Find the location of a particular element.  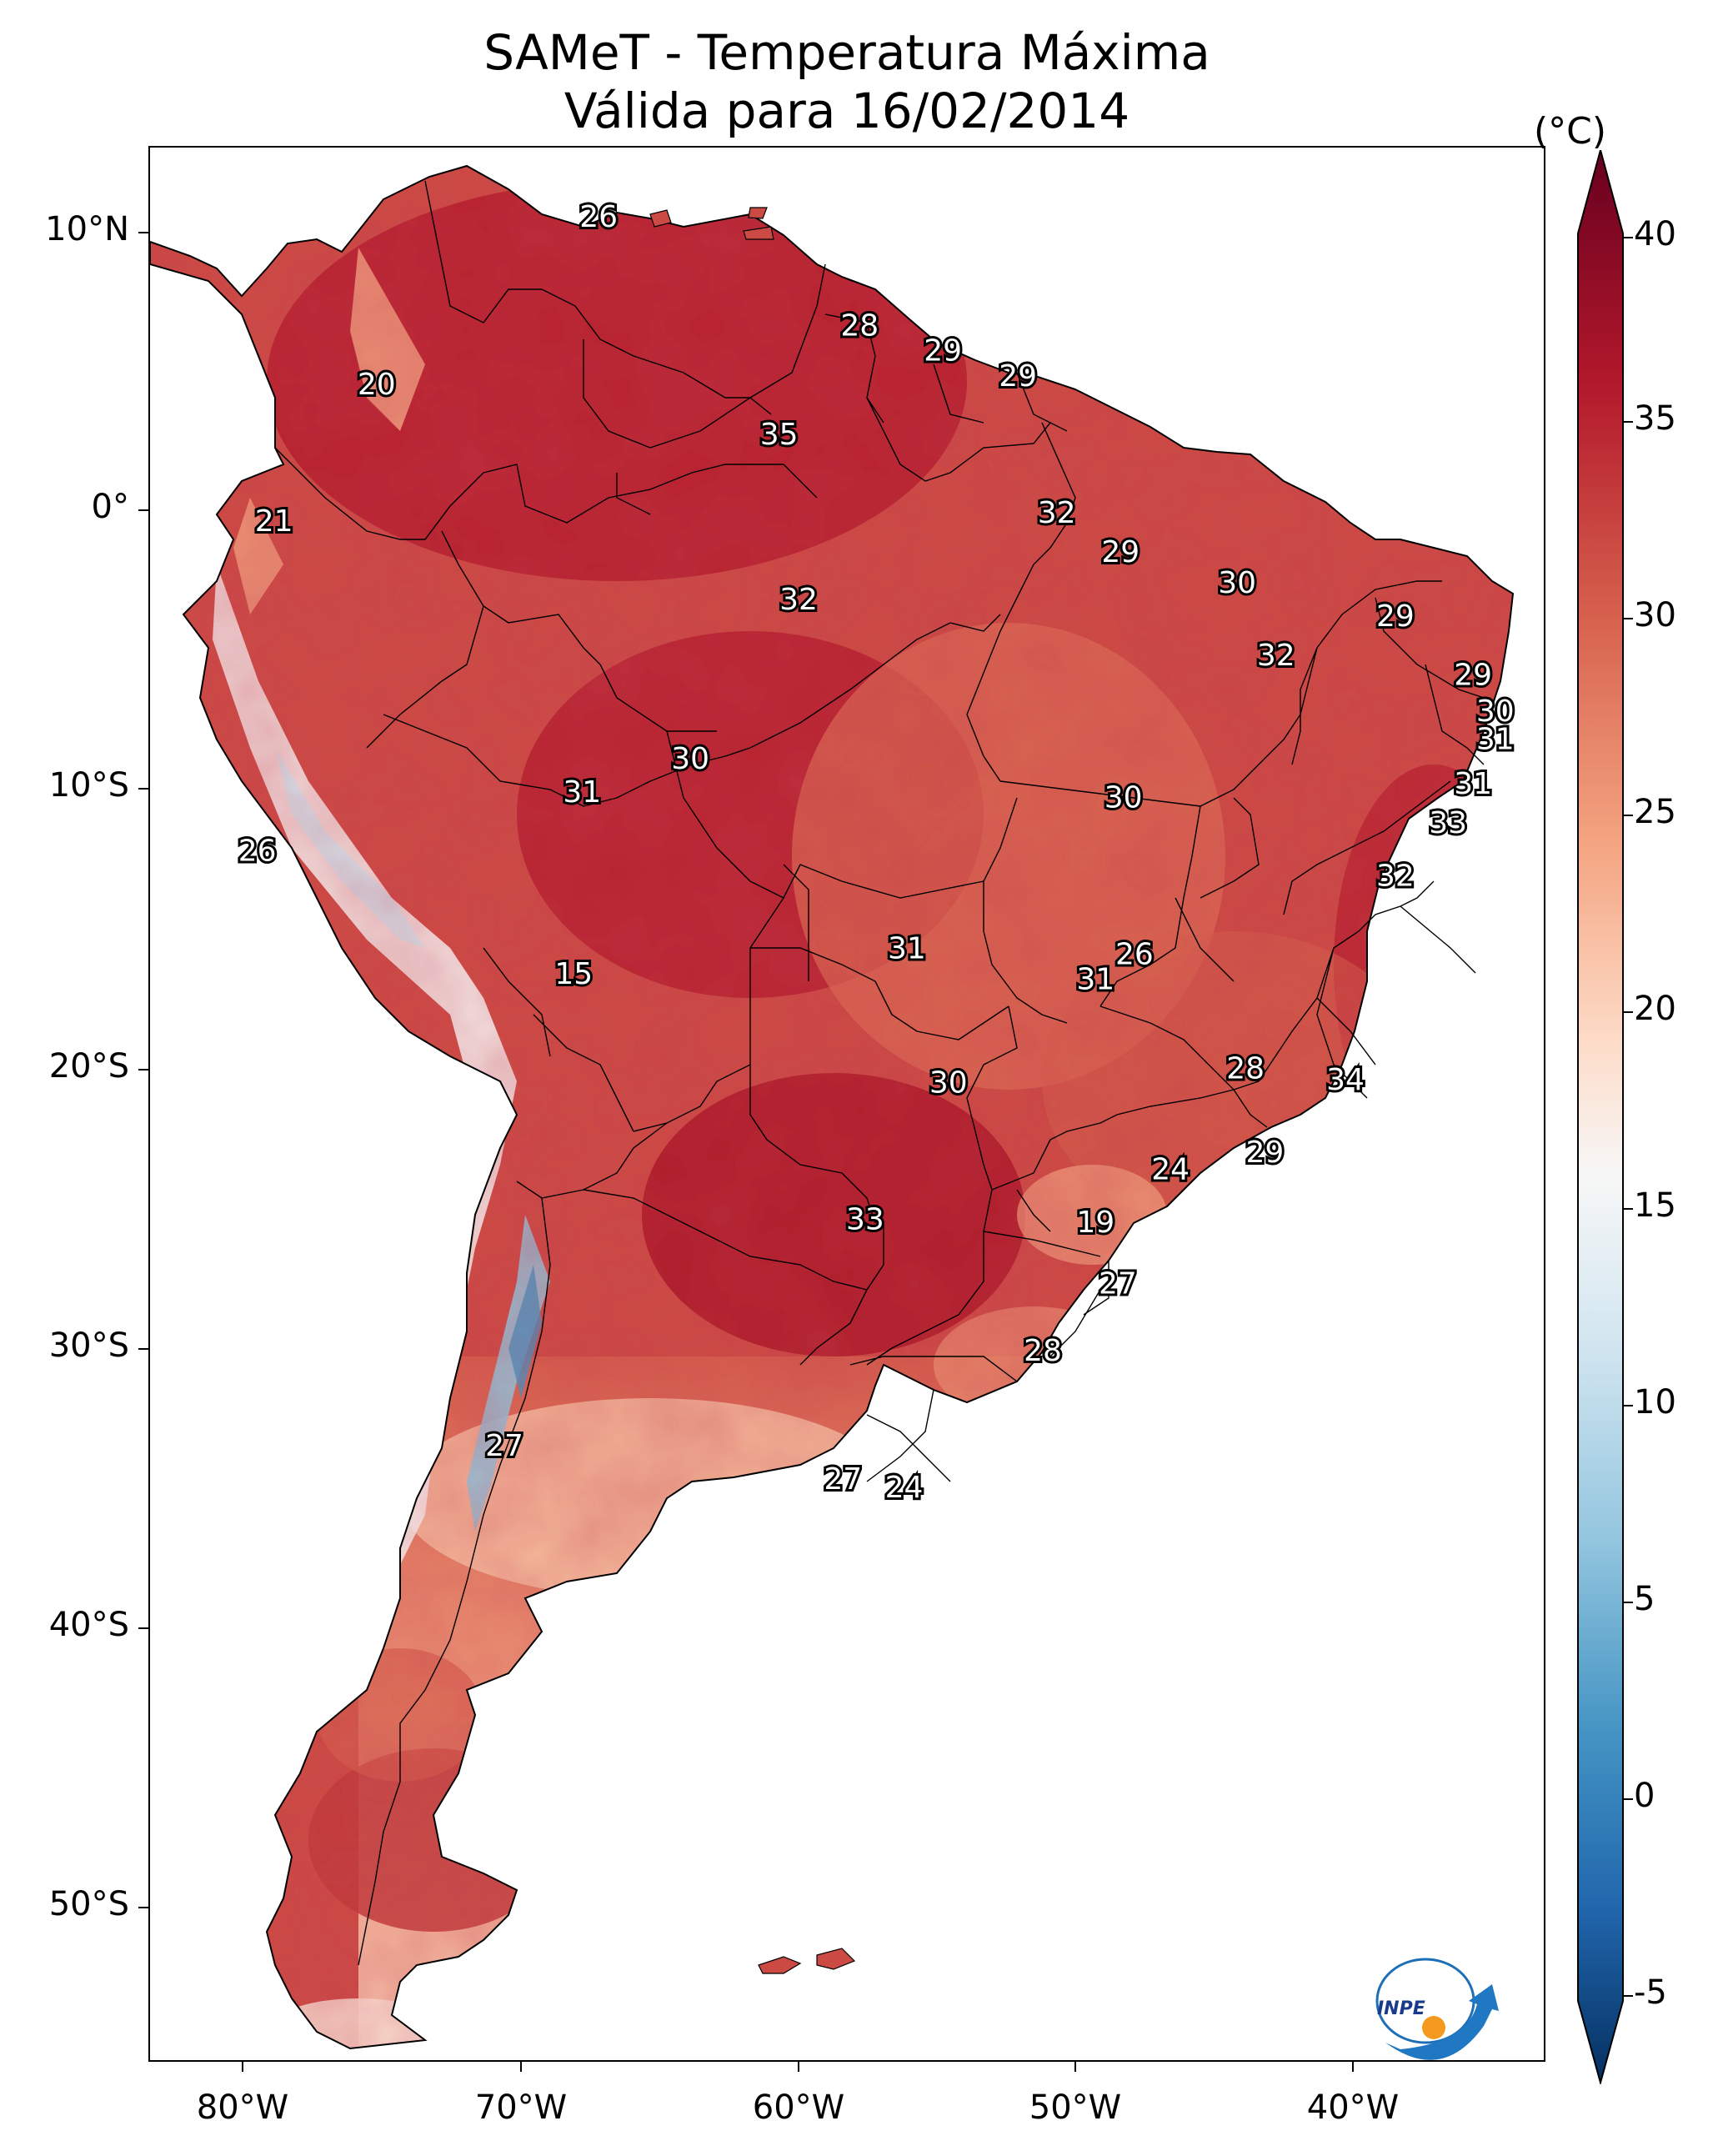

station-label: 34 is located at coordinates (1345, 1080).